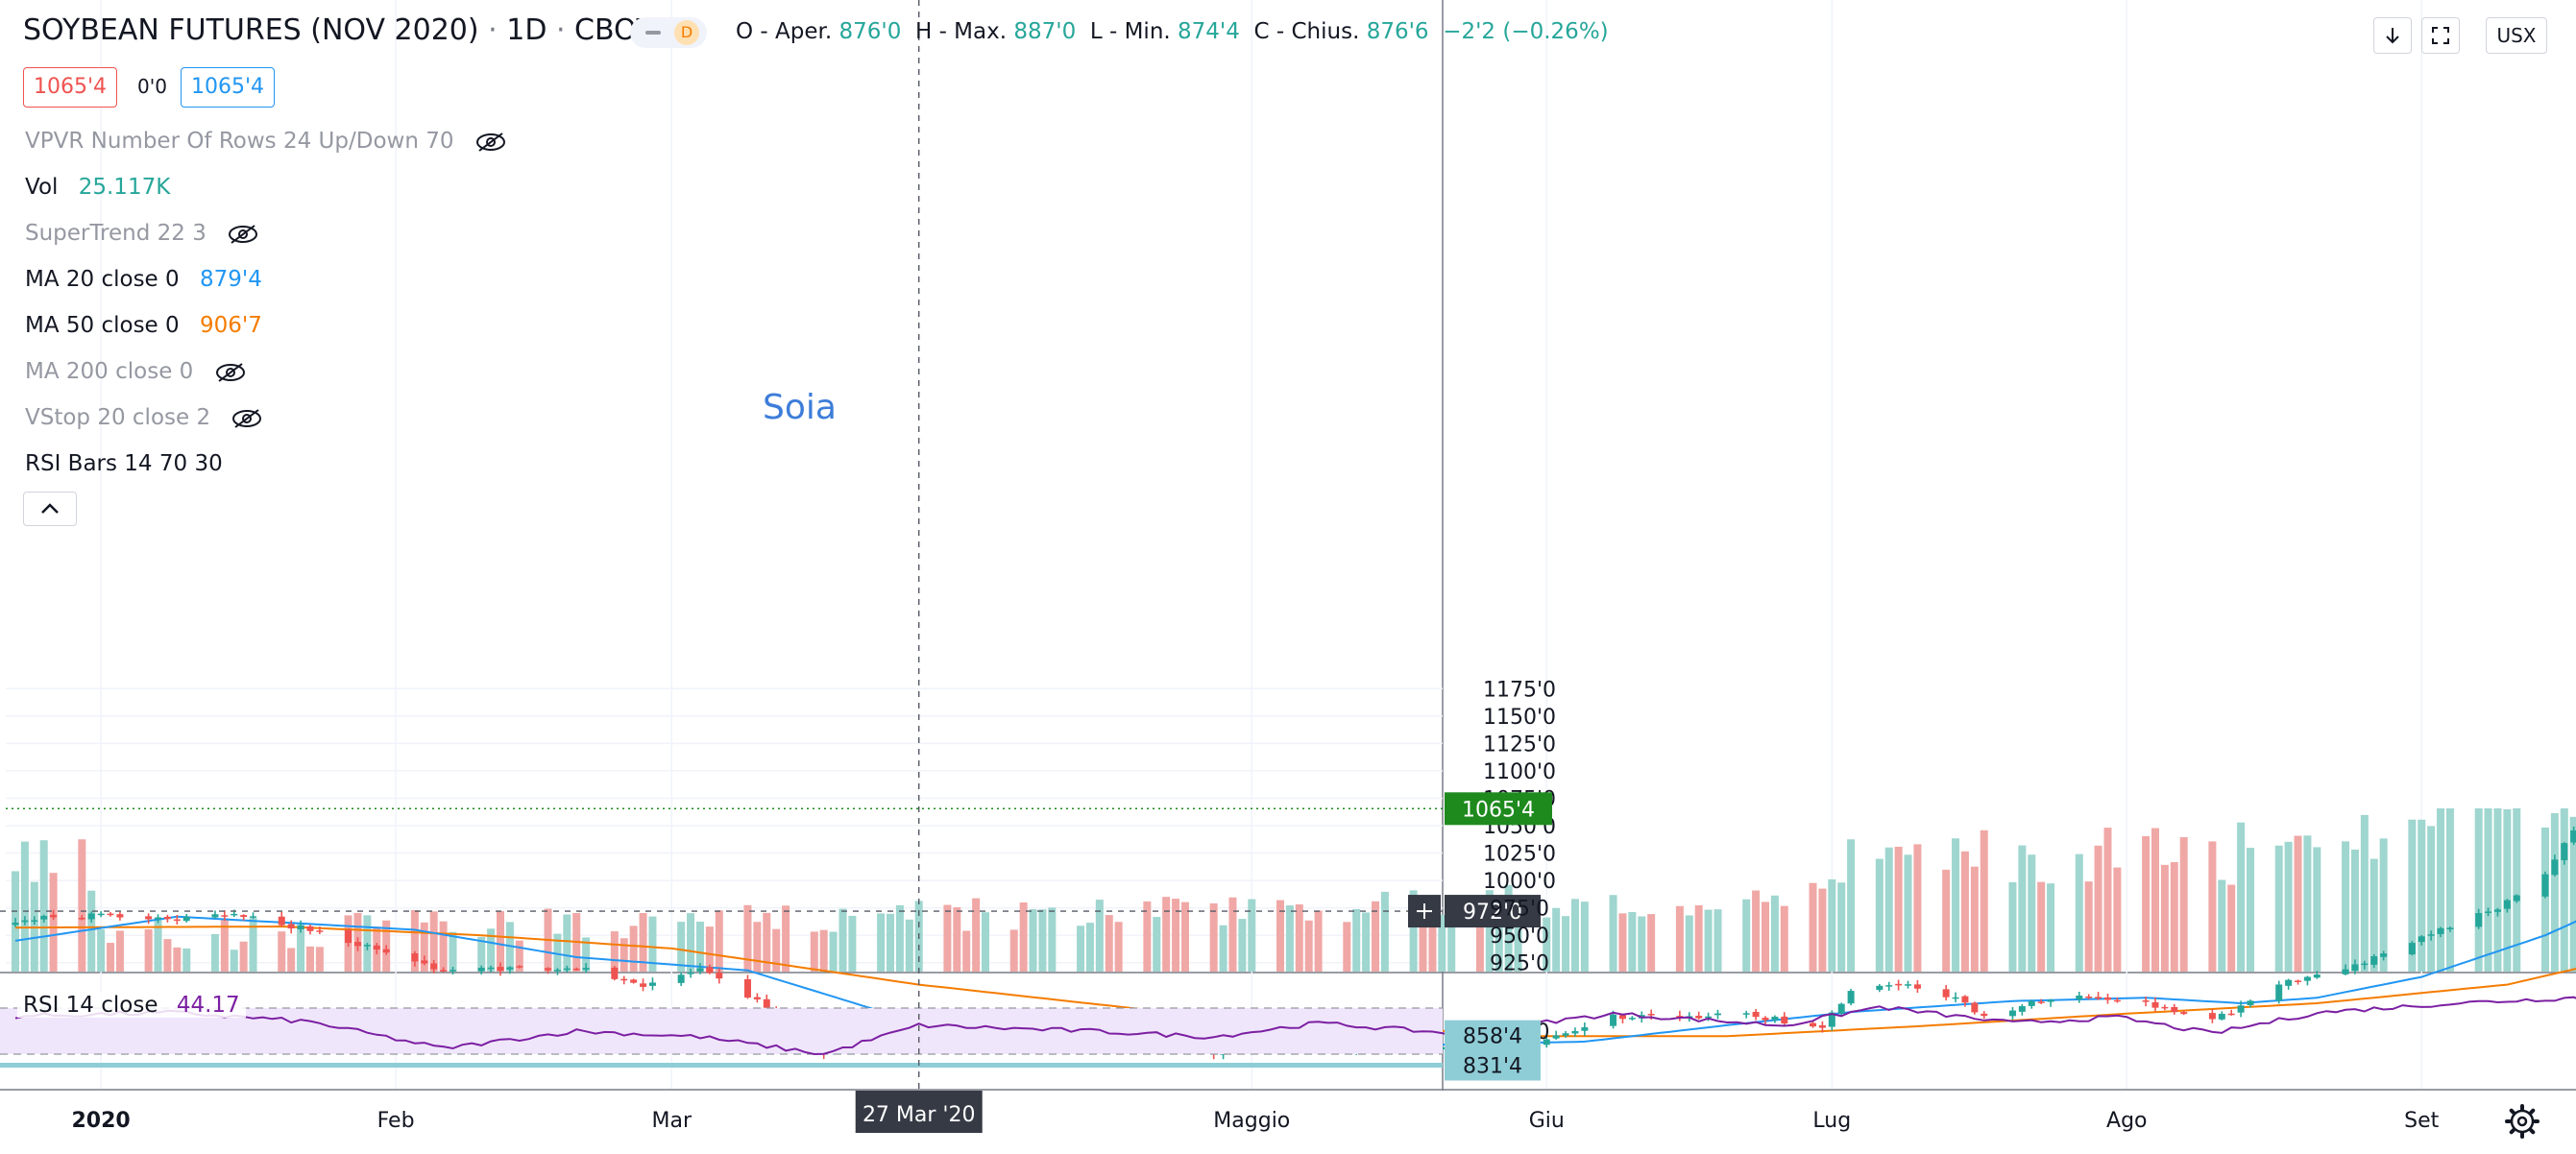 This screenshot has height=1154, width=2576. What do you see at coordinates (144, 418) in the screenshot?
I see `vstop-legend: VStop 20 close 2` at bounding box center [144, 418].